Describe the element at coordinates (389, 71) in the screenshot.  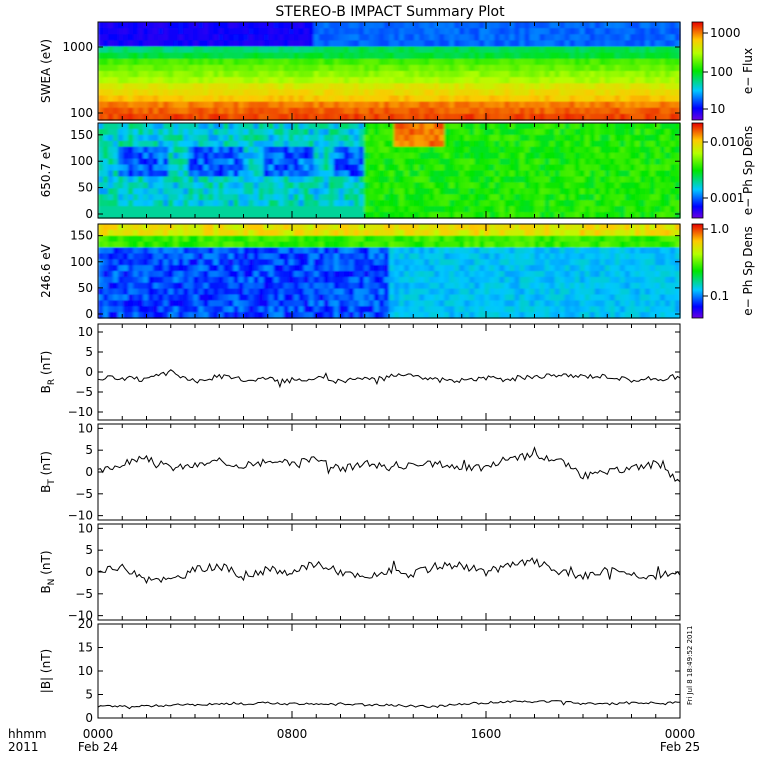
I see `heatmap-image` at that location.